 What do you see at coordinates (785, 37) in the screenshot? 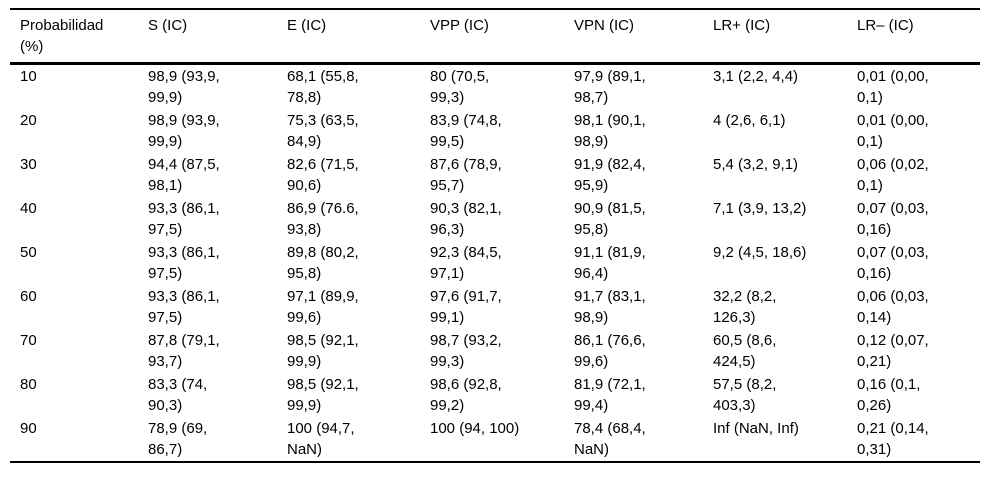
I see `col-header-lr-plus-ic: LR+ (IC)` at bounding box center [785, 37].